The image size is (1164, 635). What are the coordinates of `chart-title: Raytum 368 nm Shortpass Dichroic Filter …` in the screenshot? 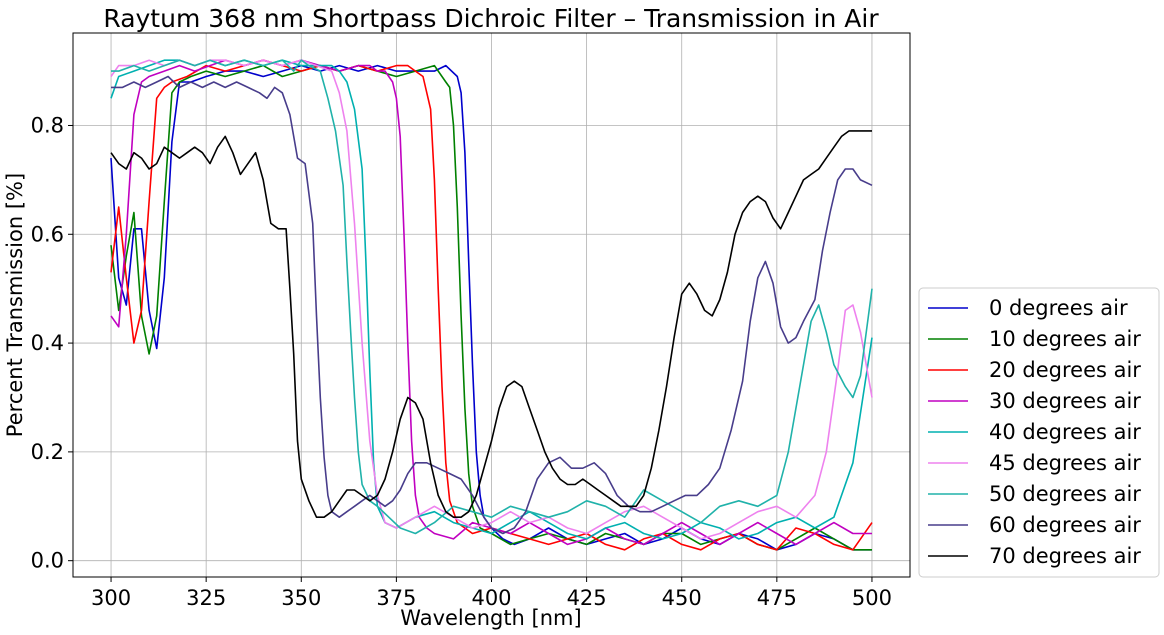 It's located at (491, 18).